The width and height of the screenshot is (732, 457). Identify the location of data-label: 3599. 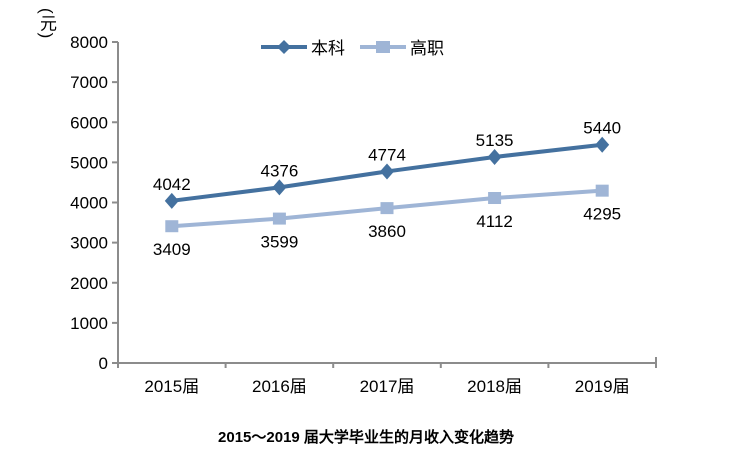
(279, 242).